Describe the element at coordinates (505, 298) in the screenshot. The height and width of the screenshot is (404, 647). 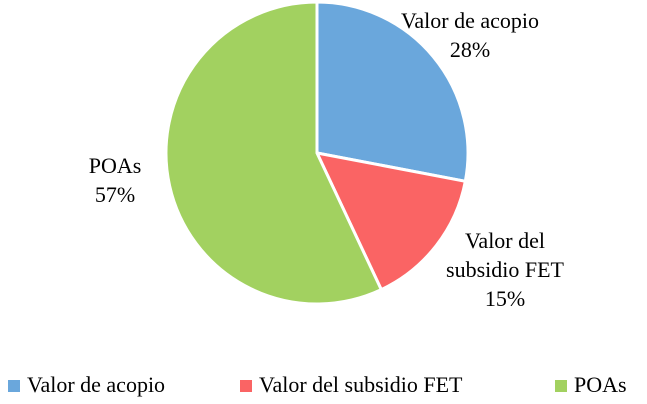
I see `label-value: 15%` at that location.